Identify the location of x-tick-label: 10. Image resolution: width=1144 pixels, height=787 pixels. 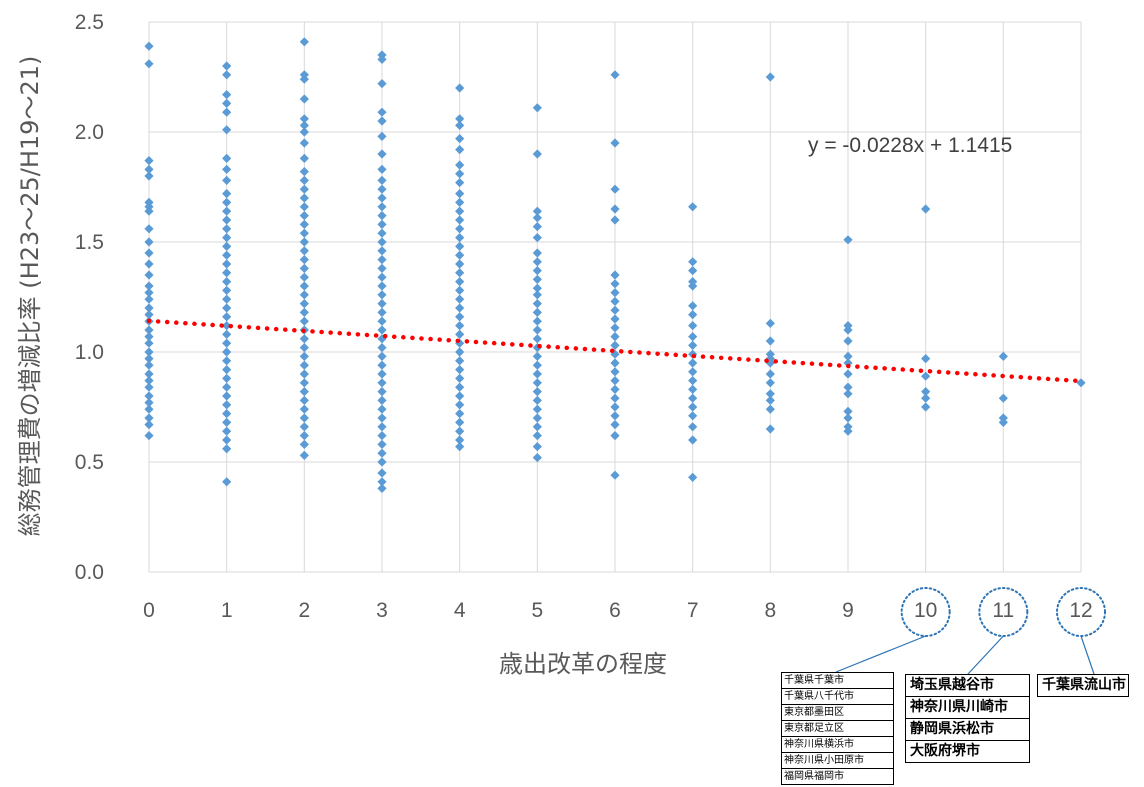
(925, 610).